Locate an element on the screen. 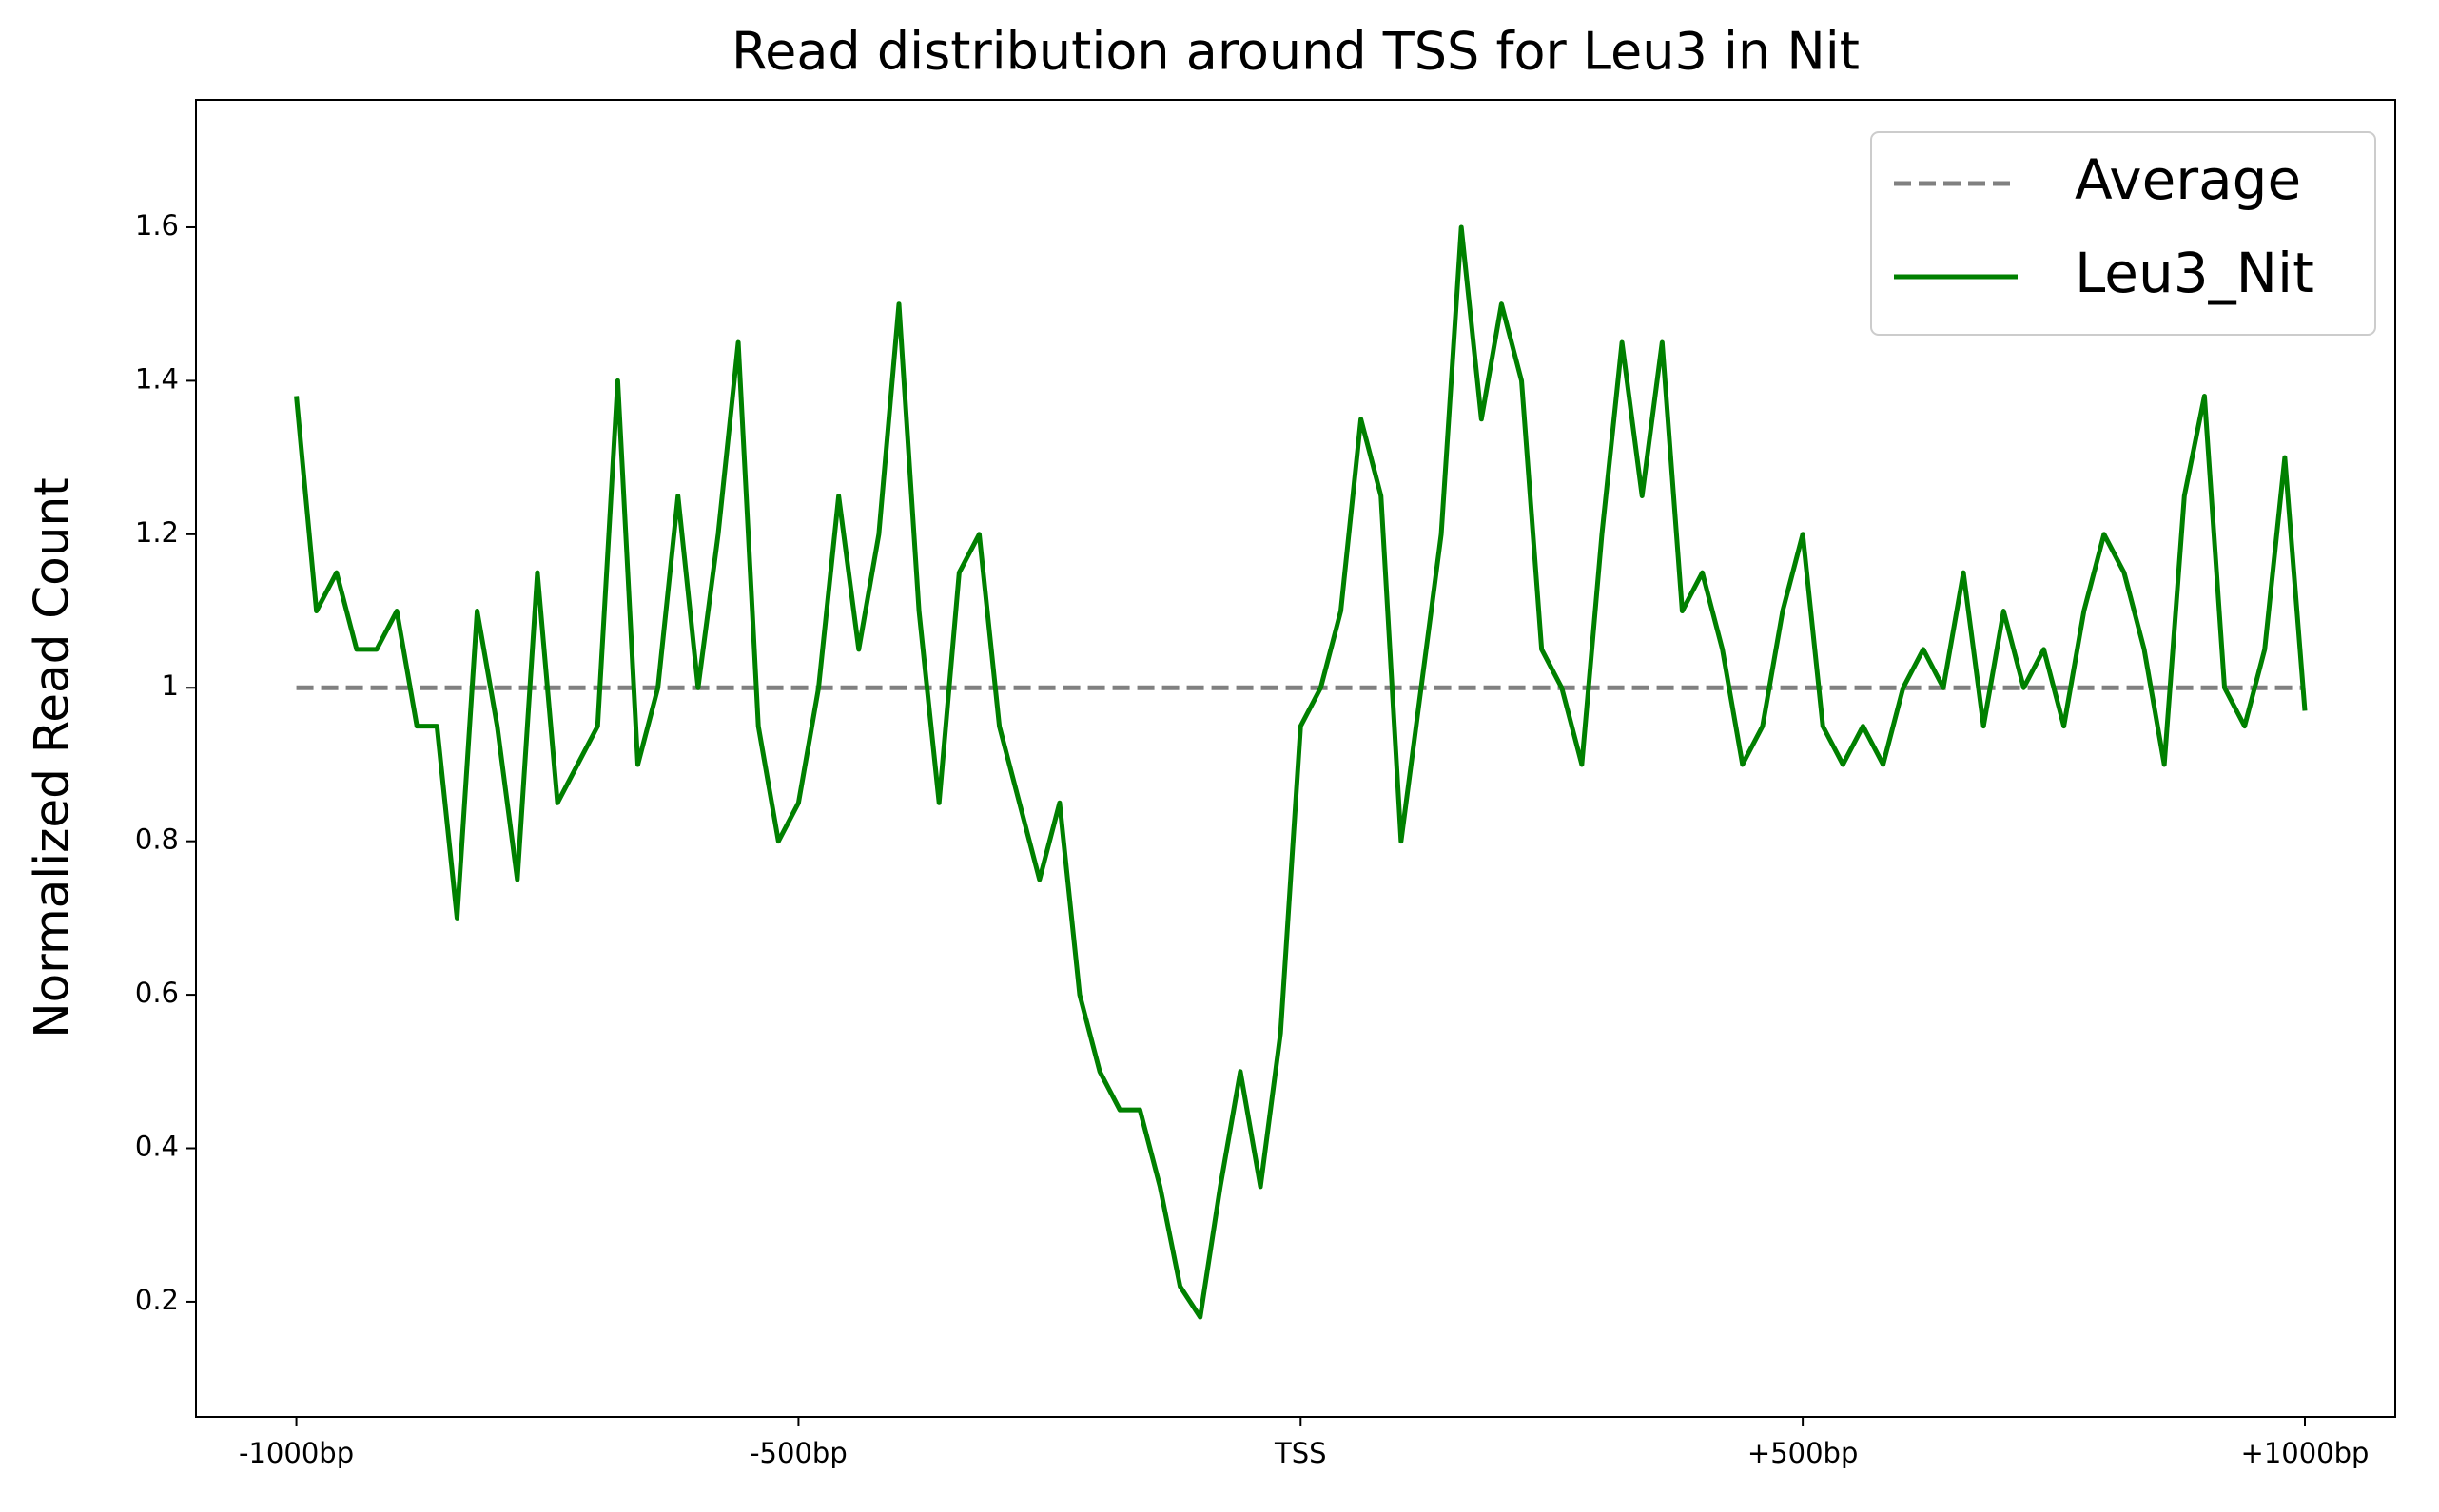 The width and height of the screenshot is (2439, 1512). y-tick-label: 0.6 is located at coordinates (157, 993).